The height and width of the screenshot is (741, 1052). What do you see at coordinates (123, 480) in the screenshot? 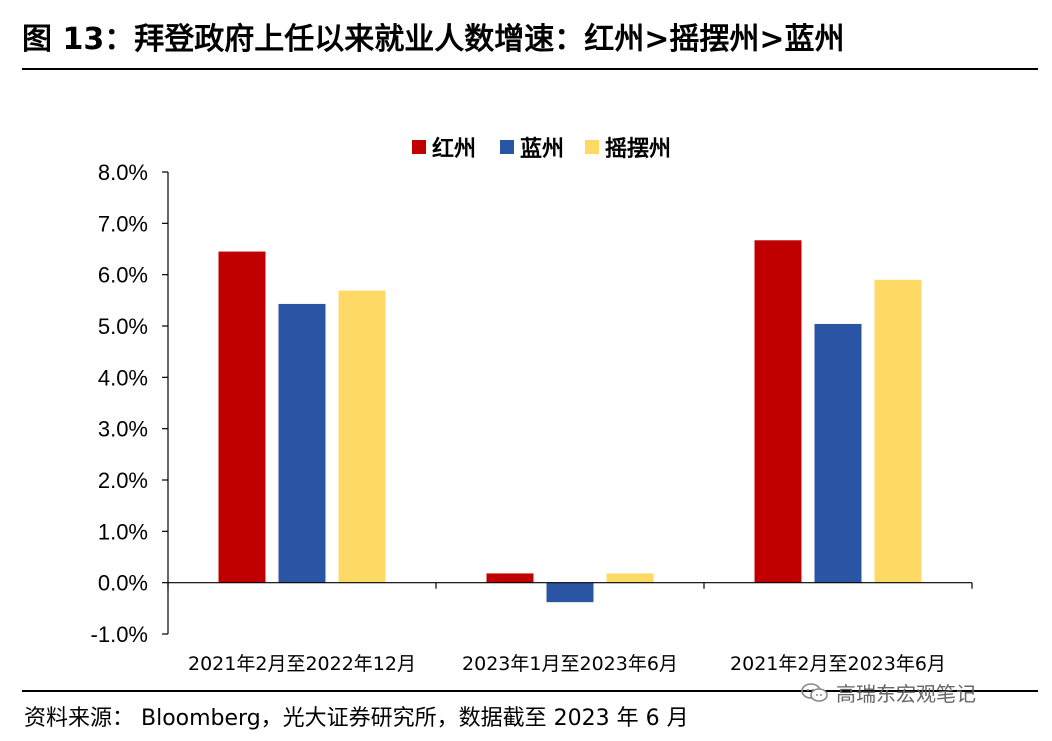
I see `y-tick-label: 2.0%` at bounding box center [123, 480].